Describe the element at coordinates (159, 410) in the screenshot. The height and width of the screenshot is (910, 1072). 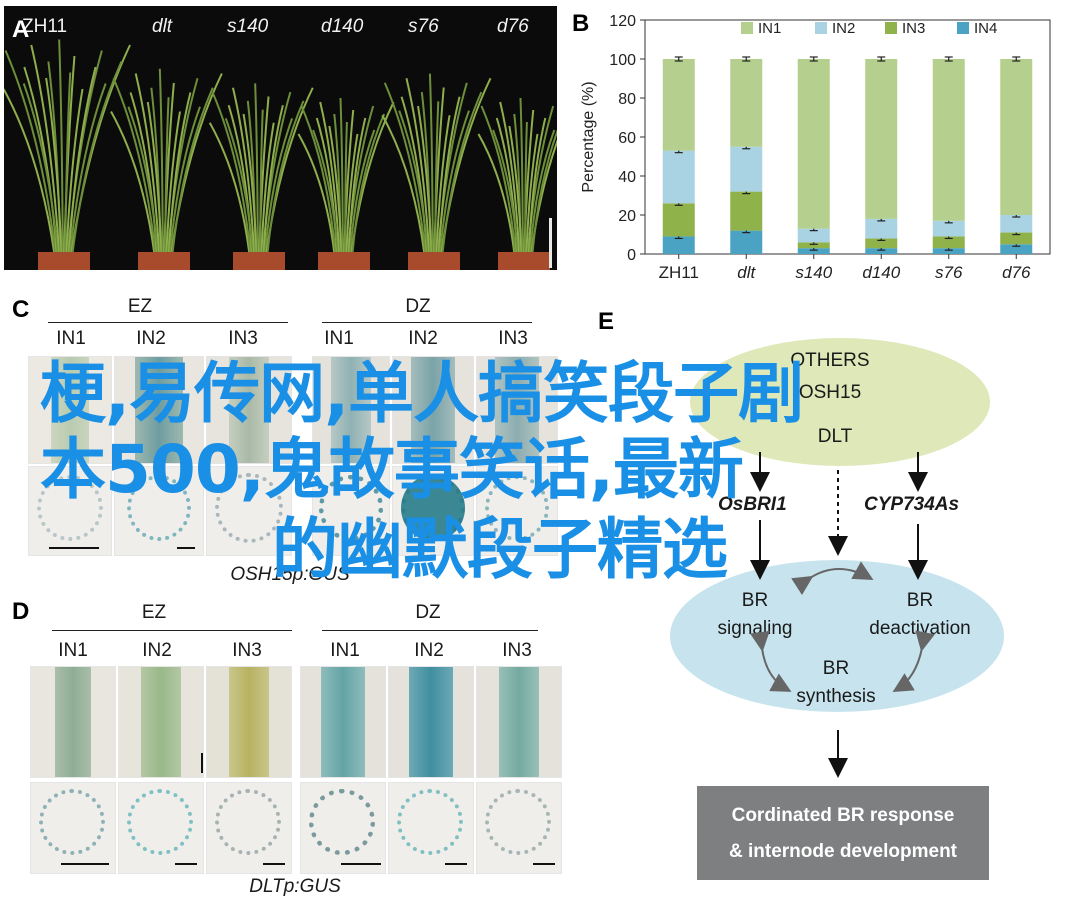
I see `tile-c-ez-in2-long` at that location.